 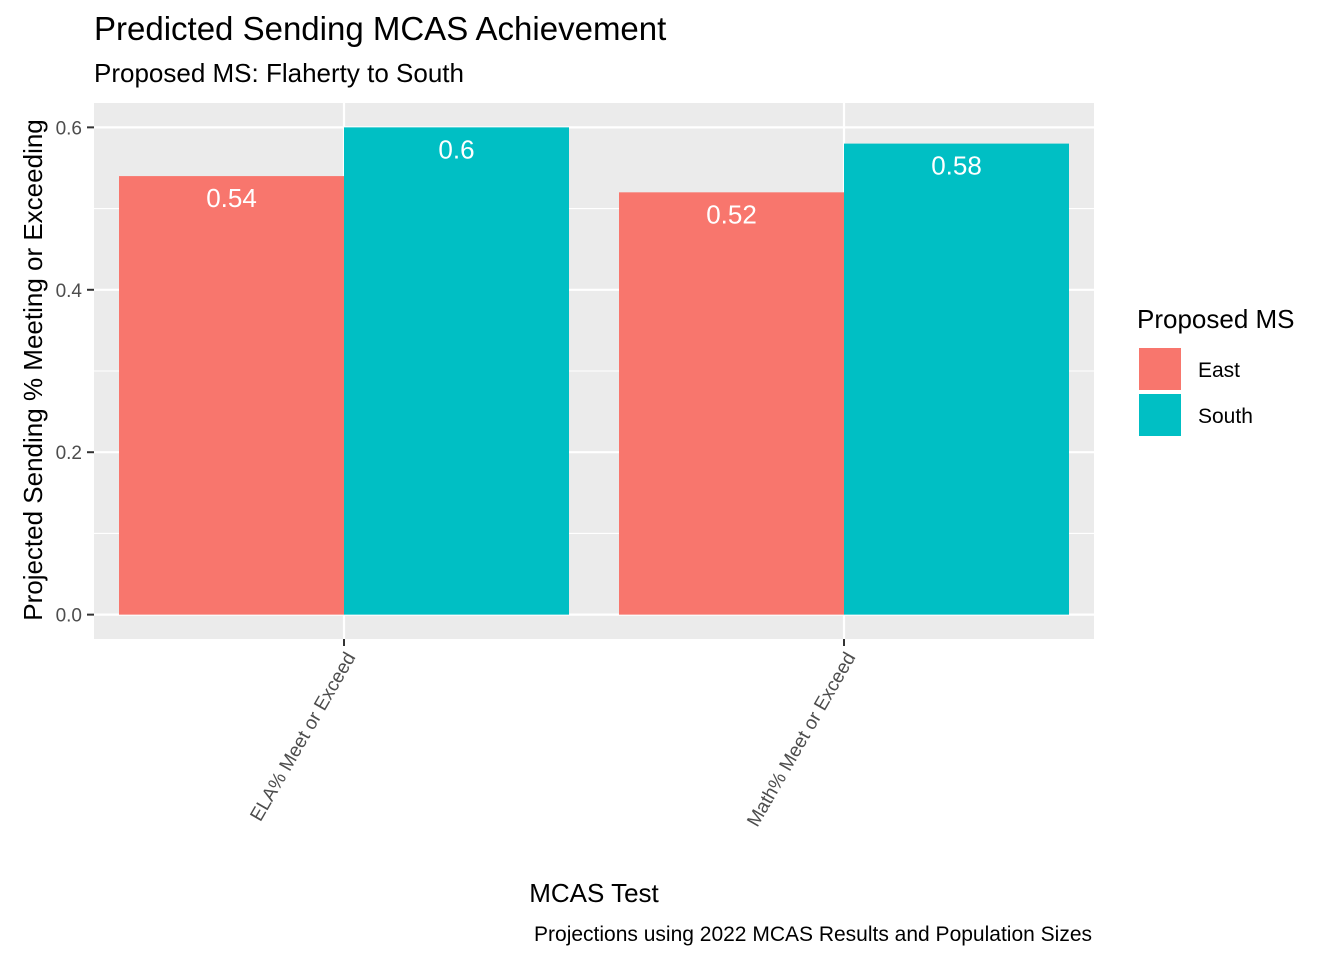 What do you see at coordinates (69, 291) in the screenshot?
I see `y-tick-label: 0.4` at bounding box center [69, 291].